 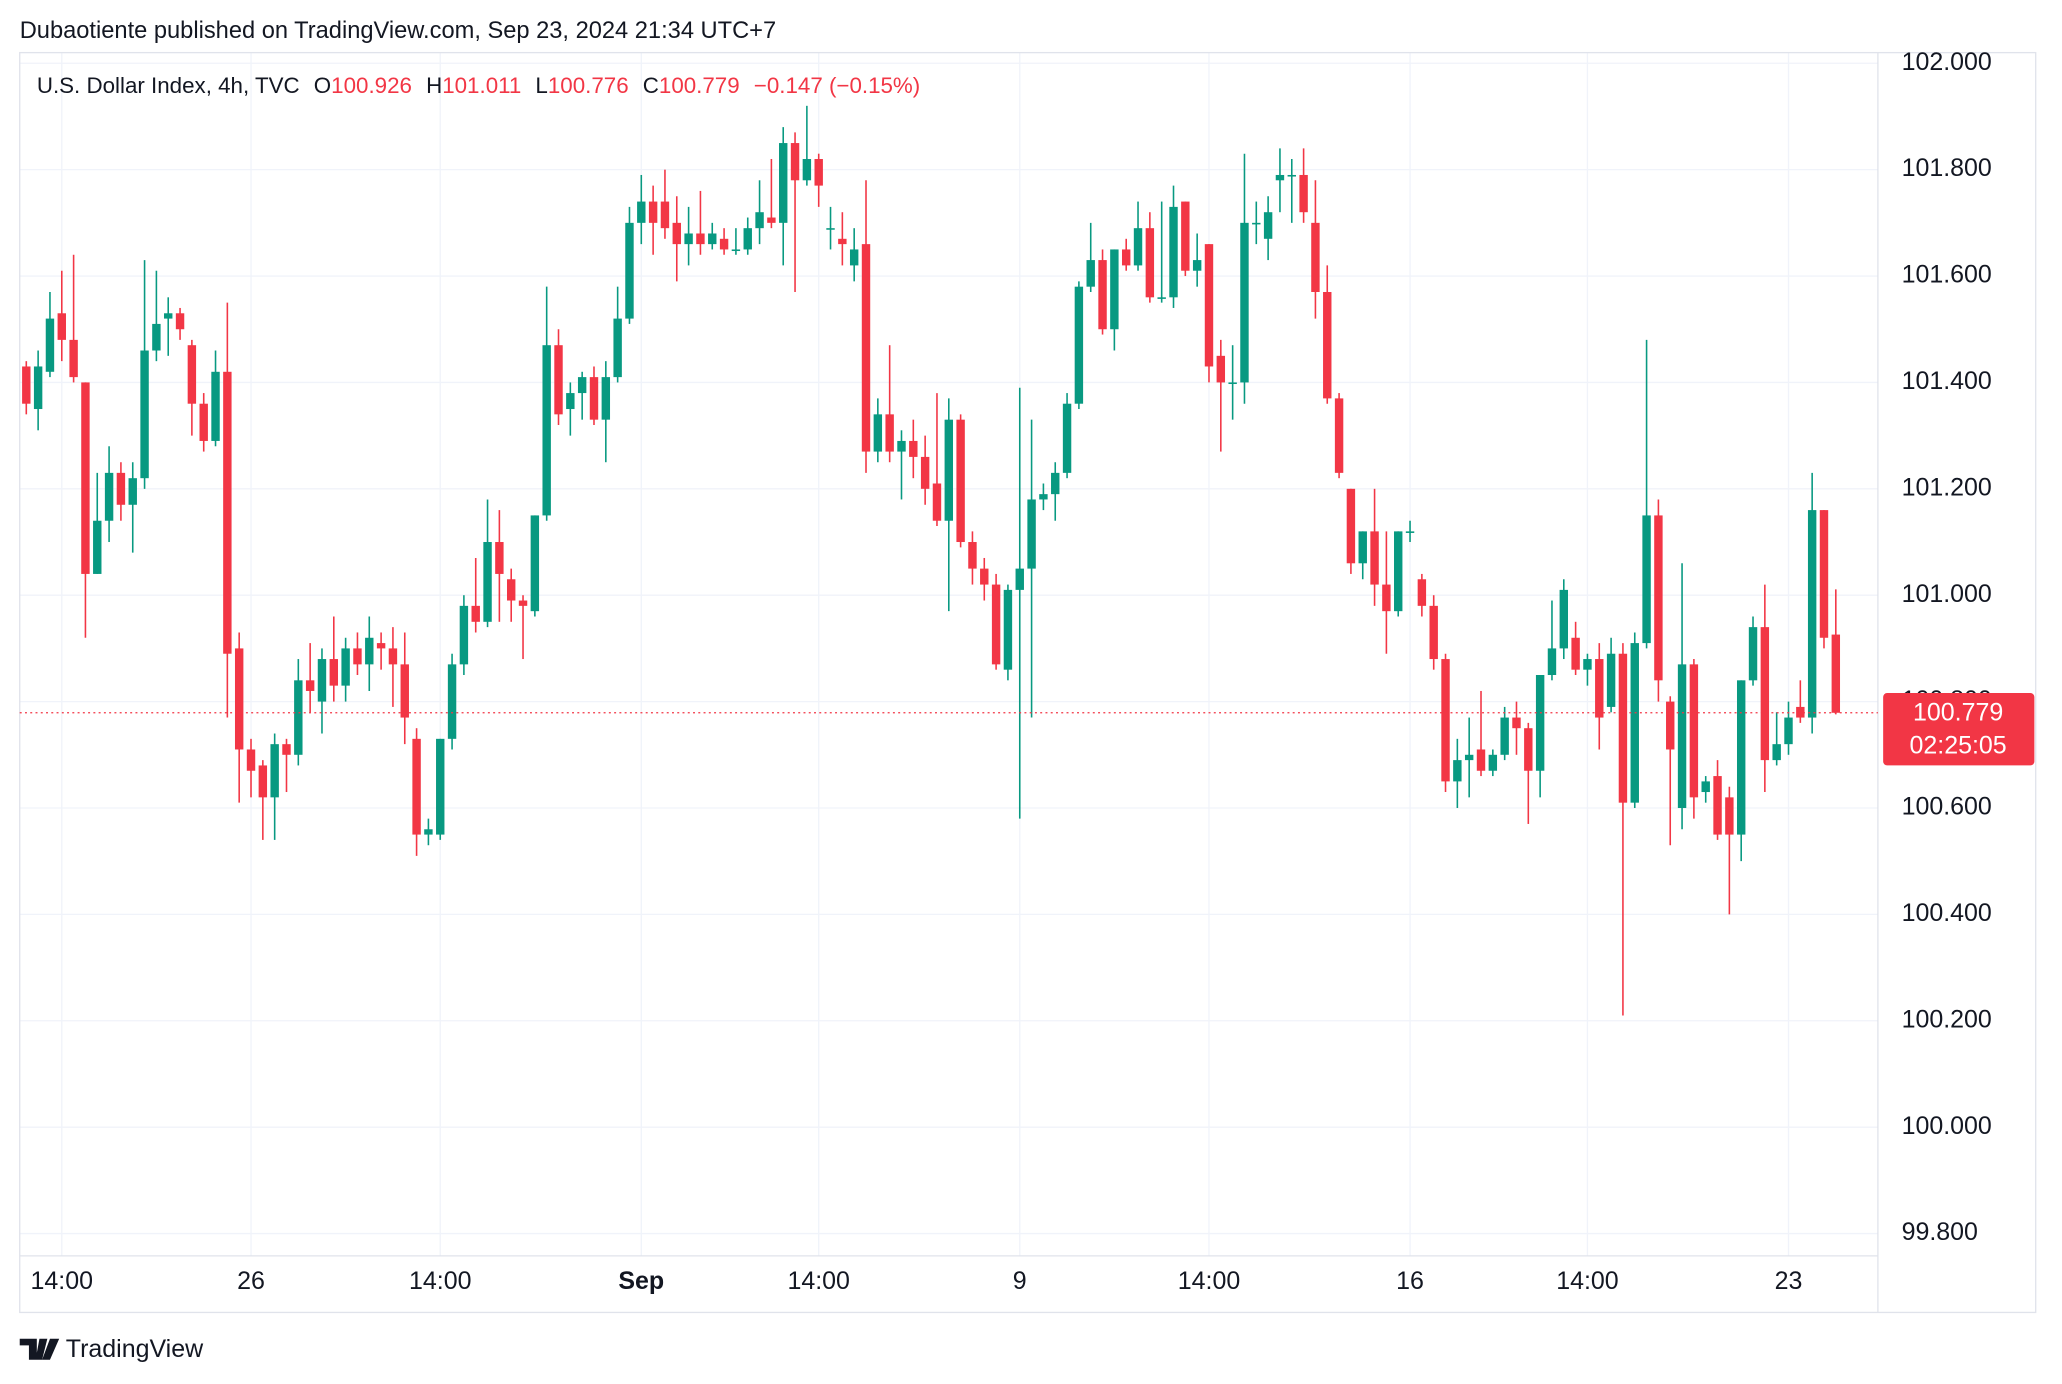 I want to click on y-tick-label: 100.000, so click(x=1947, y=1126).